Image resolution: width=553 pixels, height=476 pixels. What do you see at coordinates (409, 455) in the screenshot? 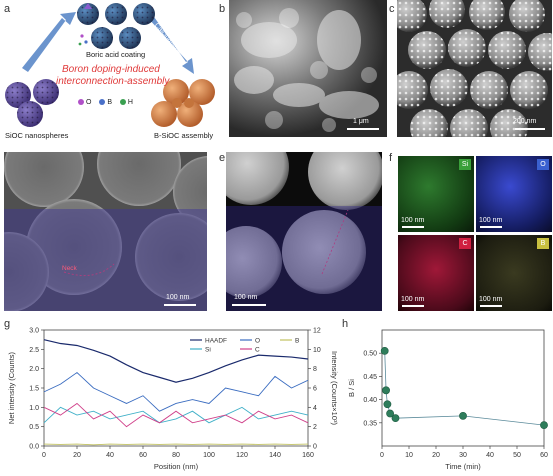
I see `chart-h-xtick-label: 10` at bounding box center [409, 455].